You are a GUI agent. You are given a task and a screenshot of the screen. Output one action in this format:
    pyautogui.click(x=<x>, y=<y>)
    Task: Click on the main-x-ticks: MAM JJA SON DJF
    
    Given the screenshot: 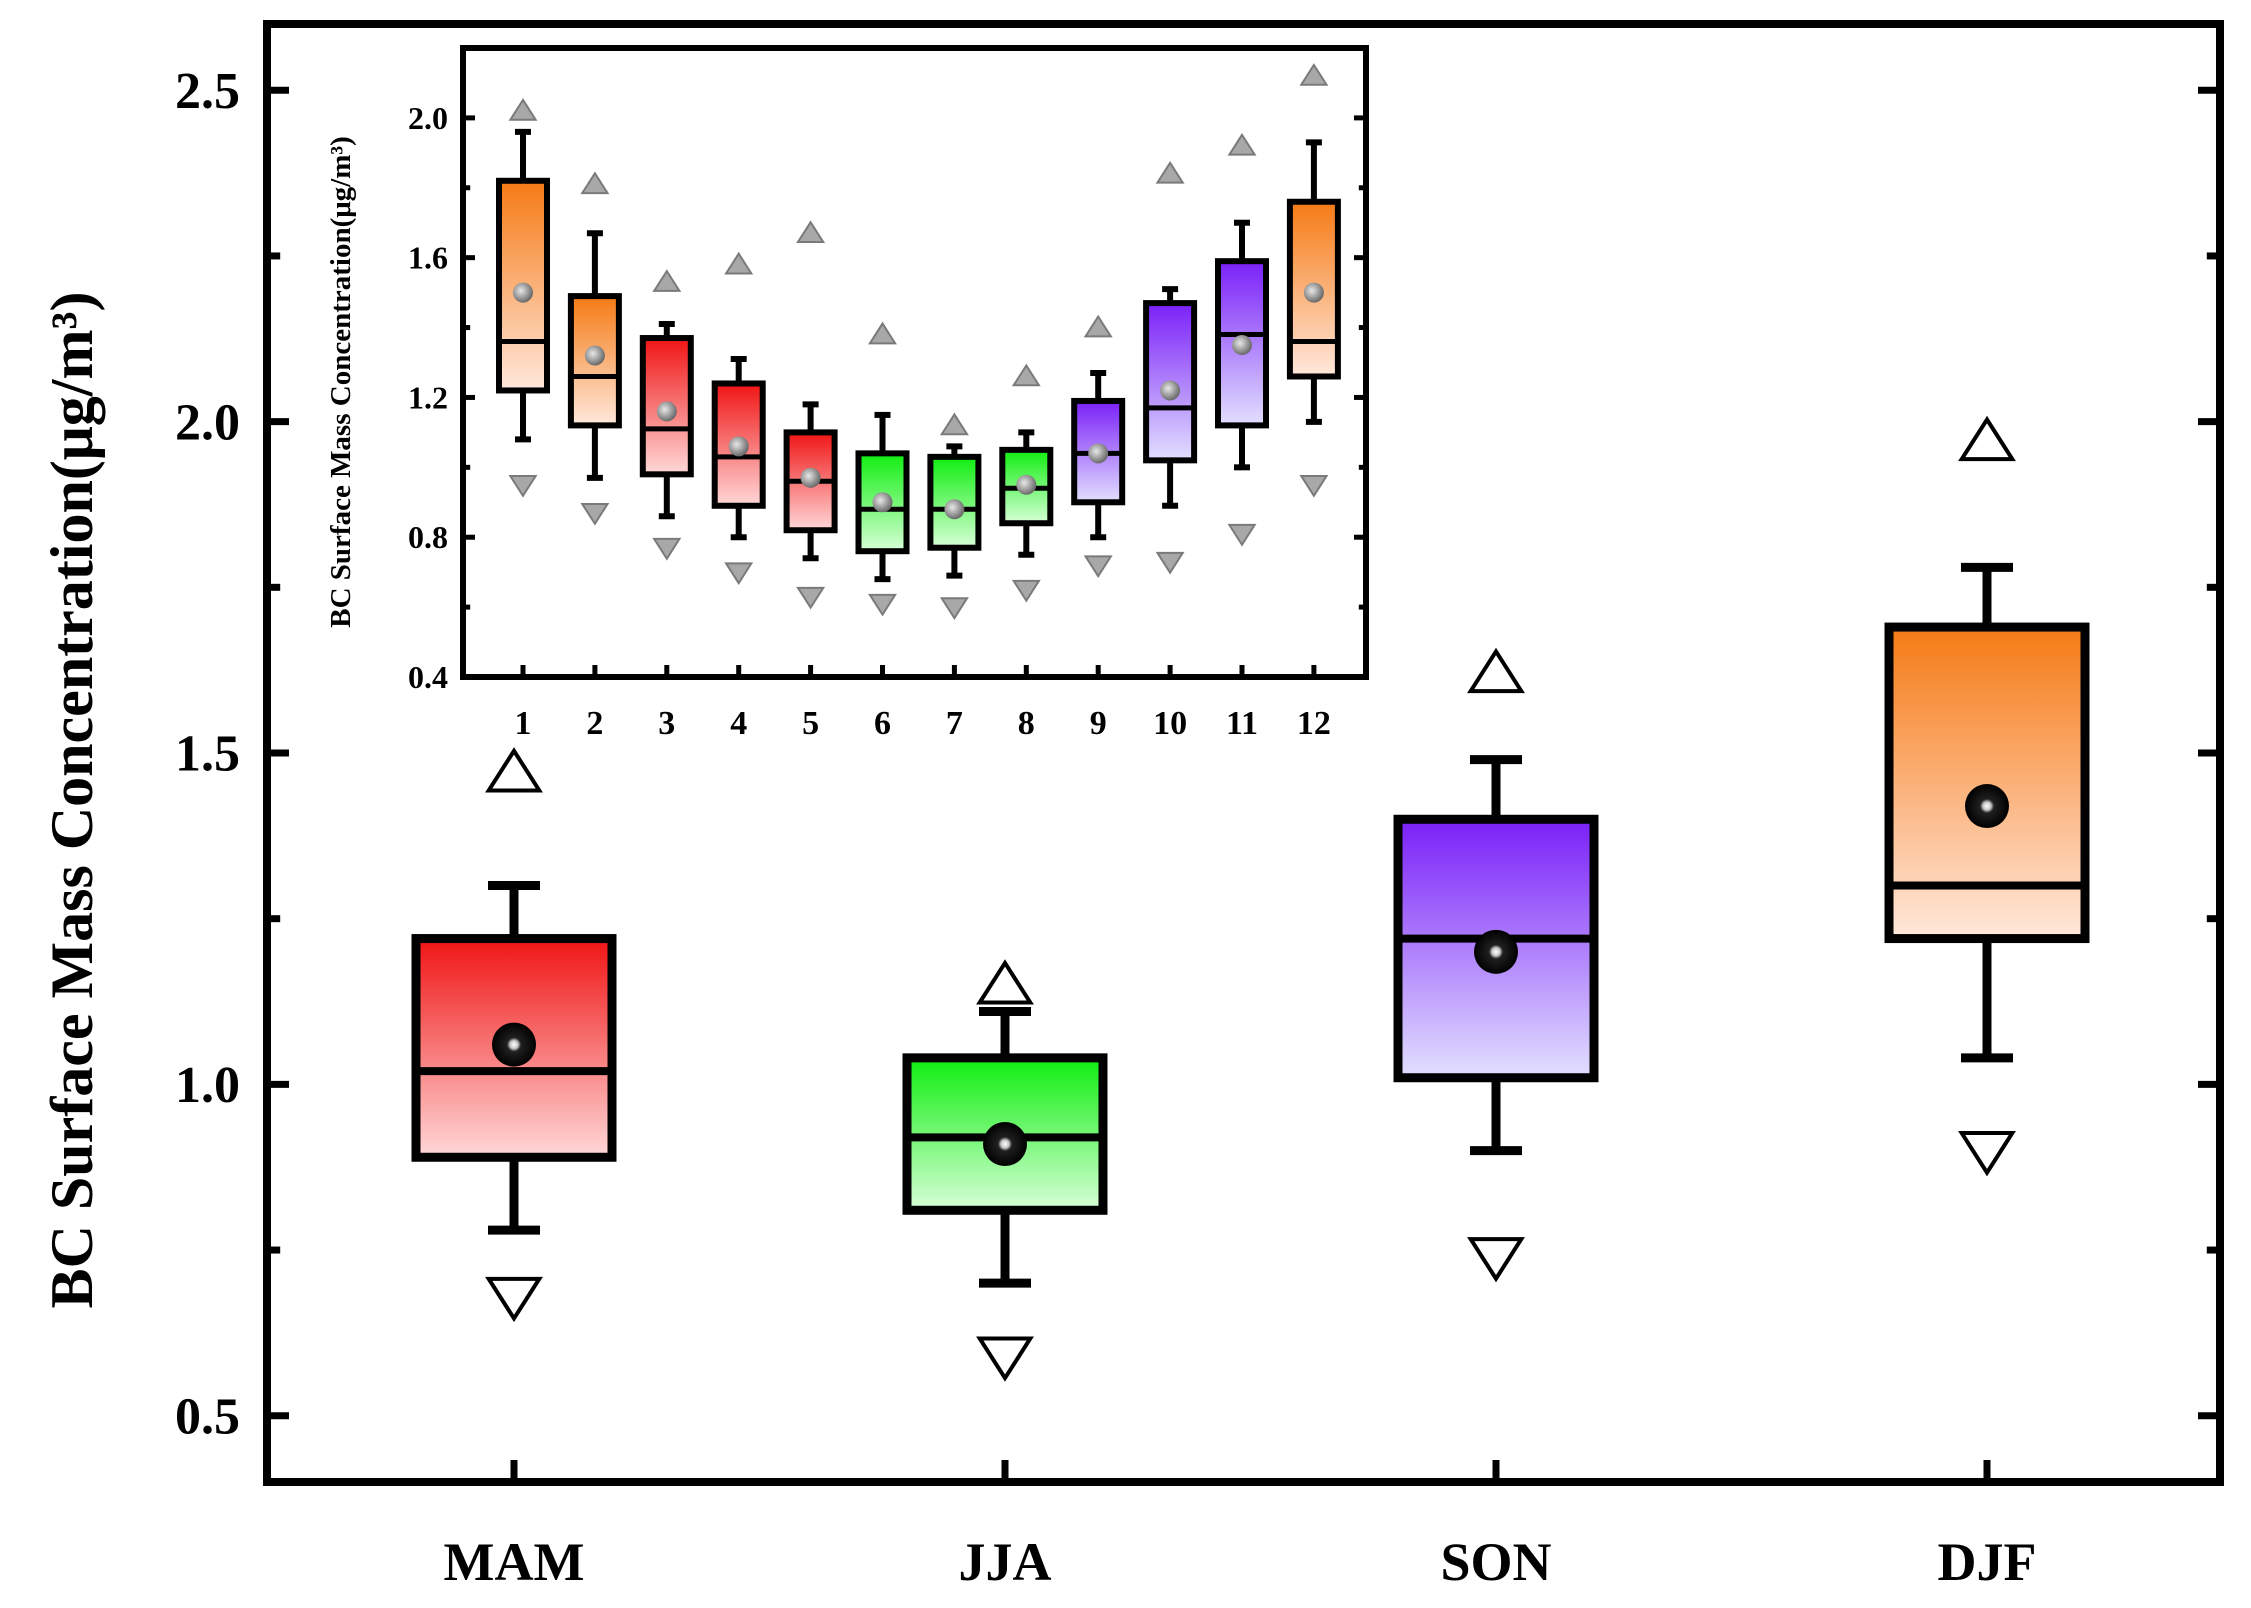 What is the action you would take?
    pyautogui.click(x=1240, y=1526)
    